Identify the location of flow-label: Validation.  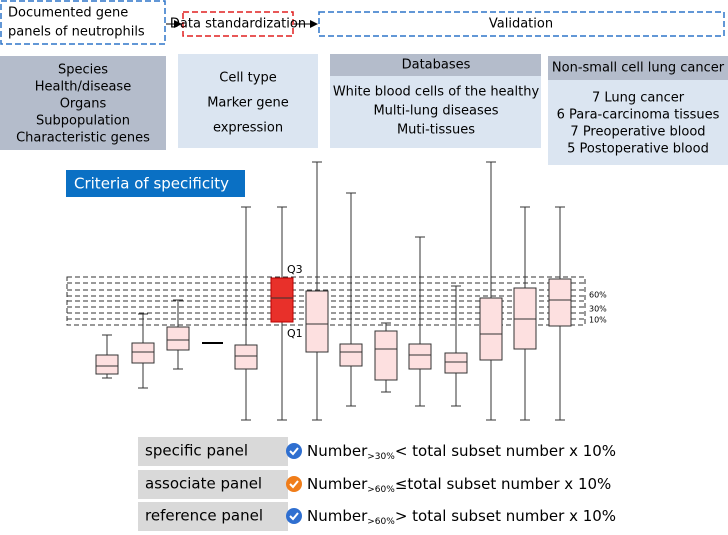
(521, 24).